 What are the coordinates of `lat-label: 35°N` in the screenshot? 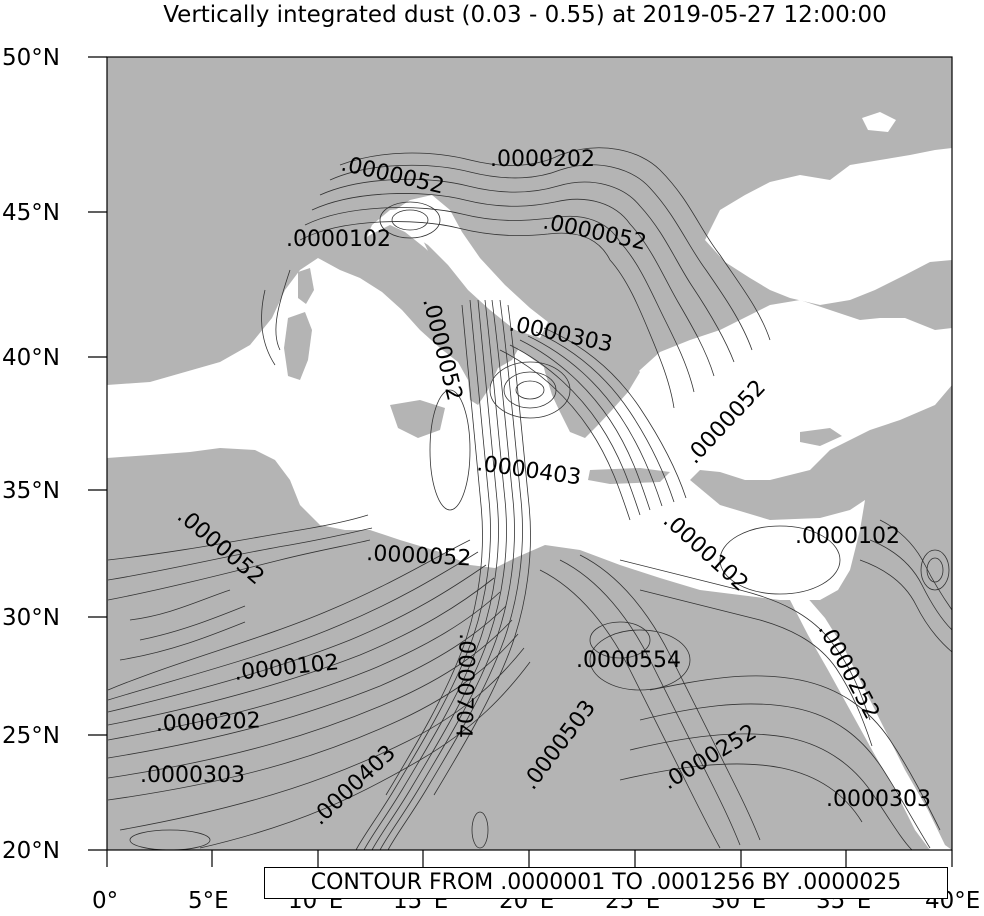 It's located at (31, 491).